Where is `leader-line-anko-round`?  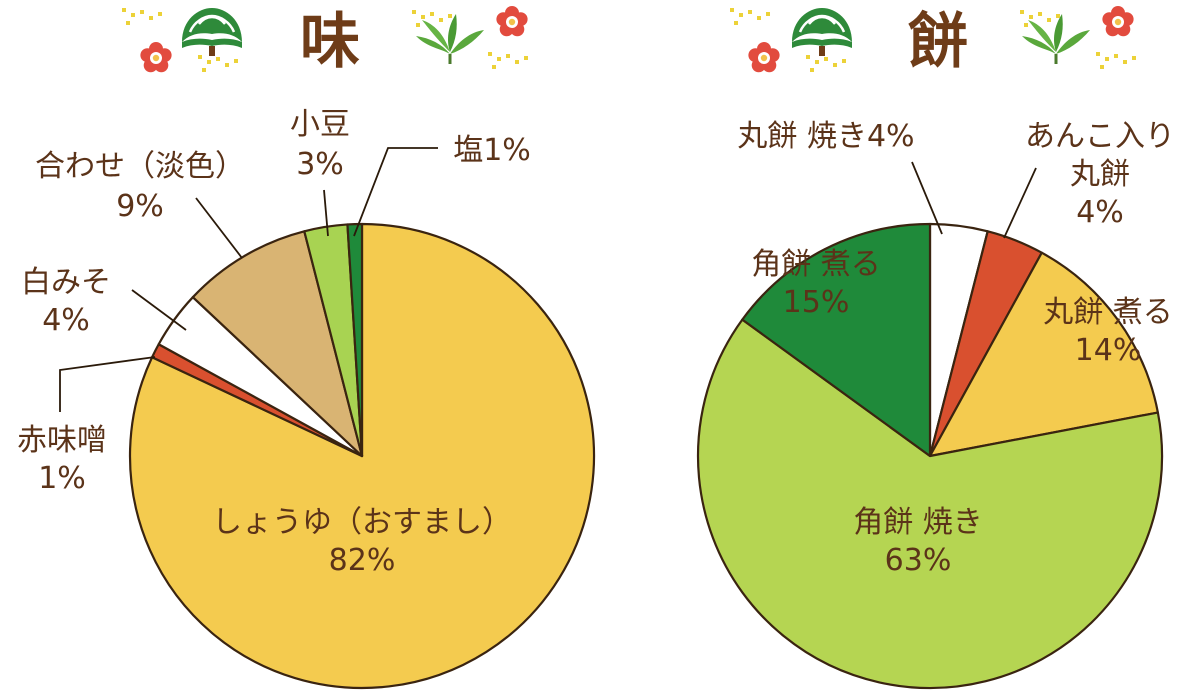
leader-line-anko-round is located at coordinates (1020, 203).